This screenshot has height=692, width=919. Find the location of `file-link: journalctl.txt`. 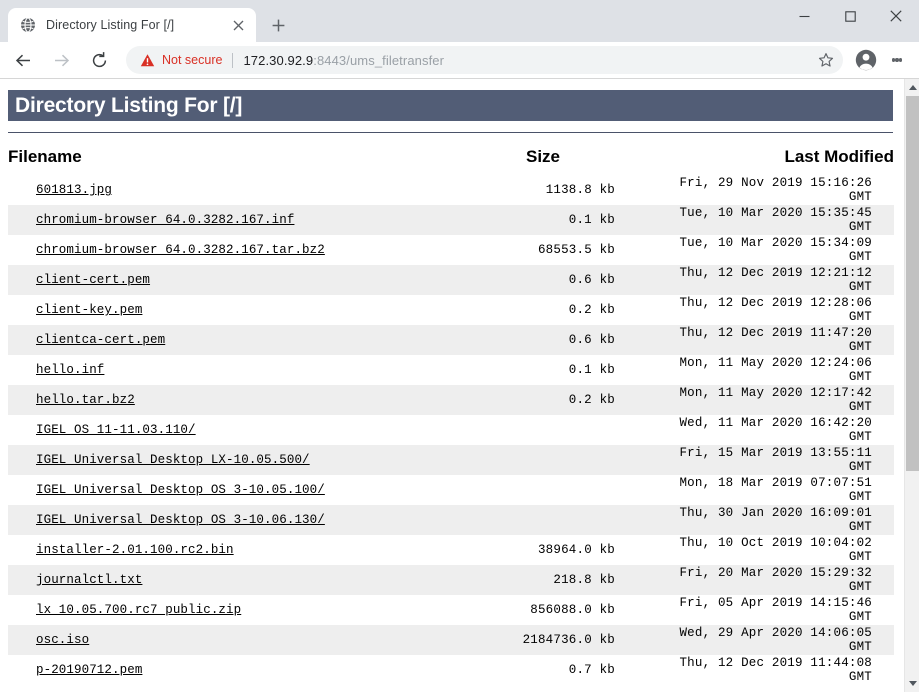

file-link: journalctl.txt is located at coordinates (89, 580).